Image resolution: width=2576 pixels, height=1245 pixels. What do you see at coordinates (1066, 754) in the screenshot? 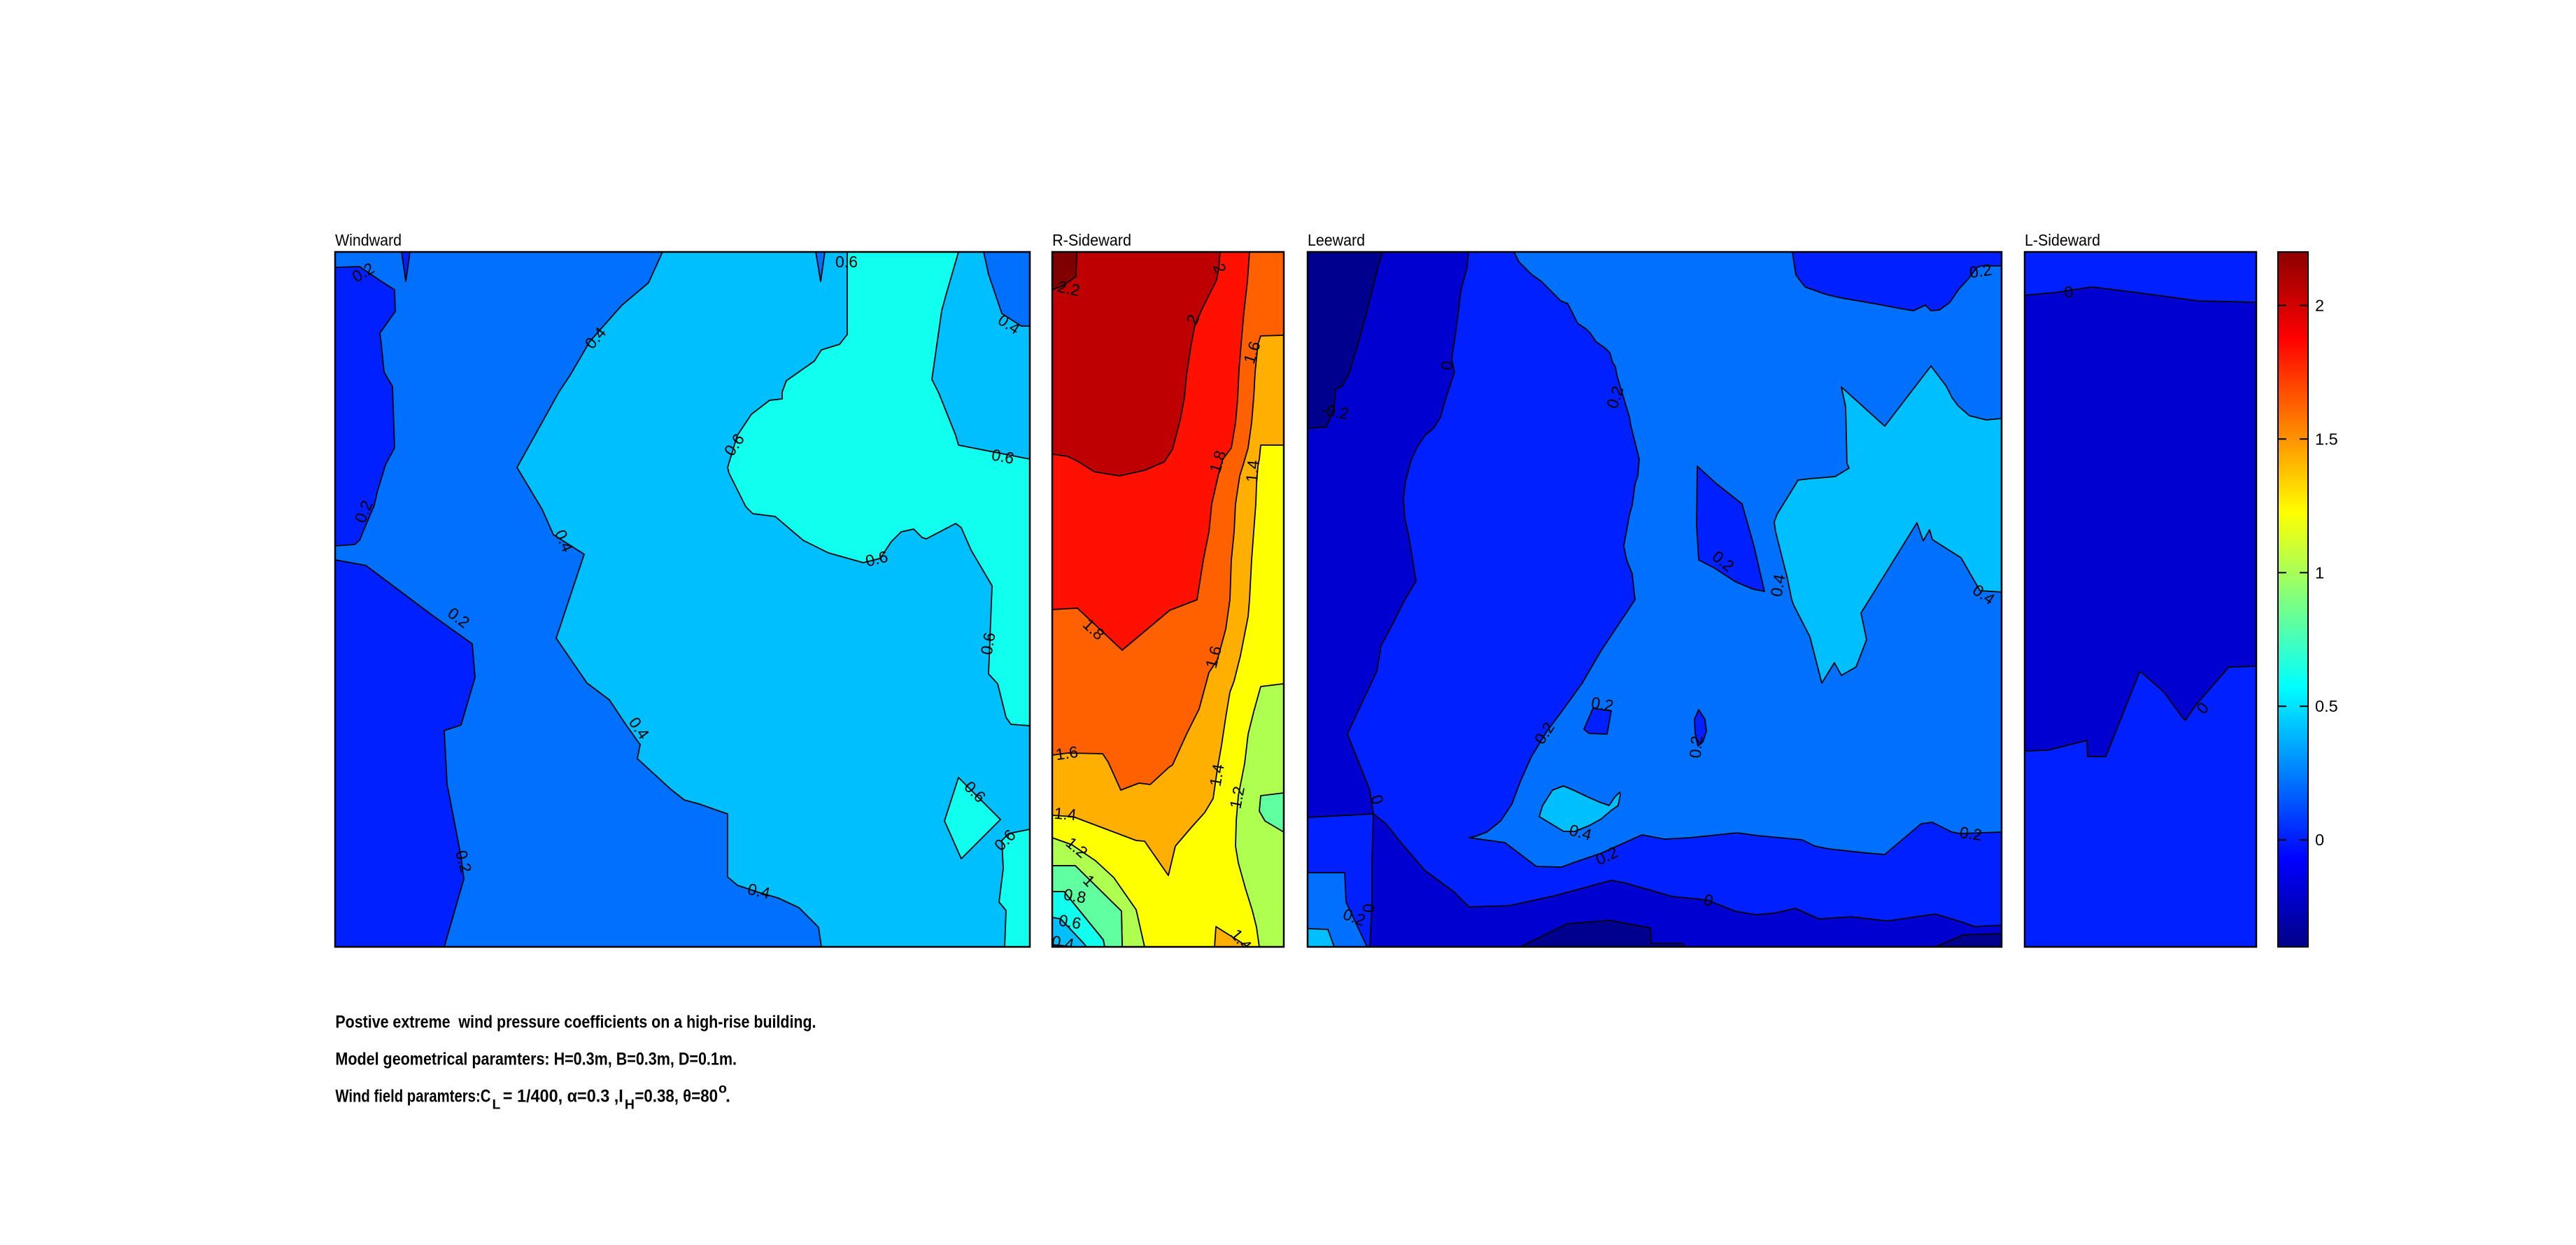
I see `svg-text: 1.6` at bounding box center [1066, 754].